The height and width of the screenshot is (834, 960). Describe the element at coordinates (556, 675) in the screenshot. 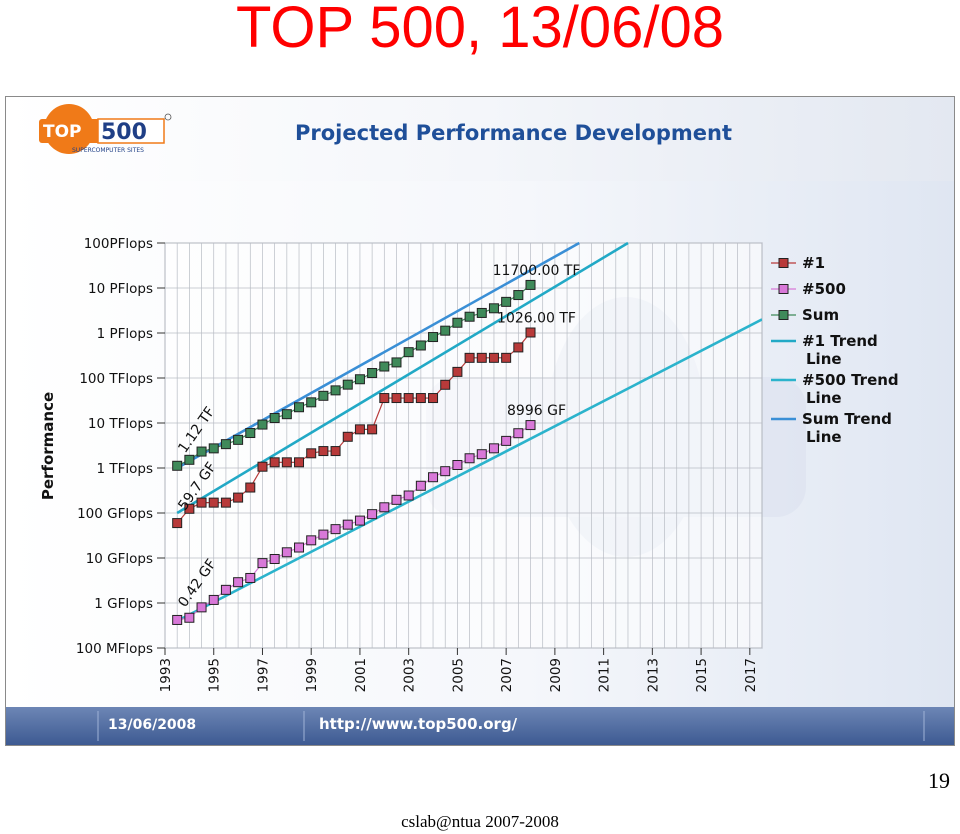

I see `x-tick-label: 2009` at that location.